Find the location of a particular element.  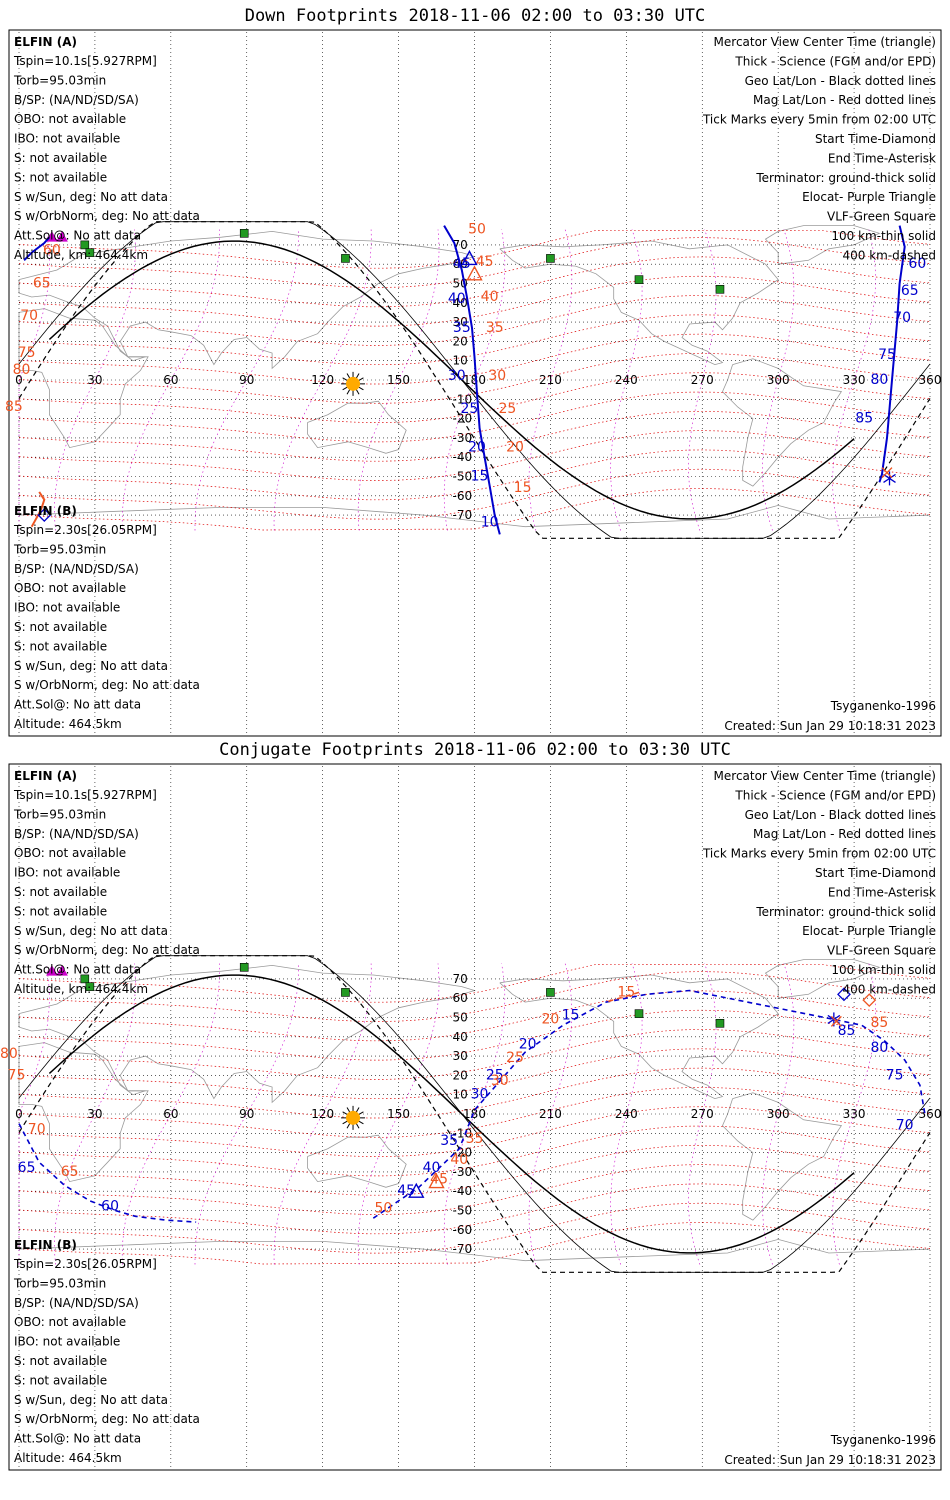

elfin-b-end-marker-icon is located at coordinates (836, 1021).